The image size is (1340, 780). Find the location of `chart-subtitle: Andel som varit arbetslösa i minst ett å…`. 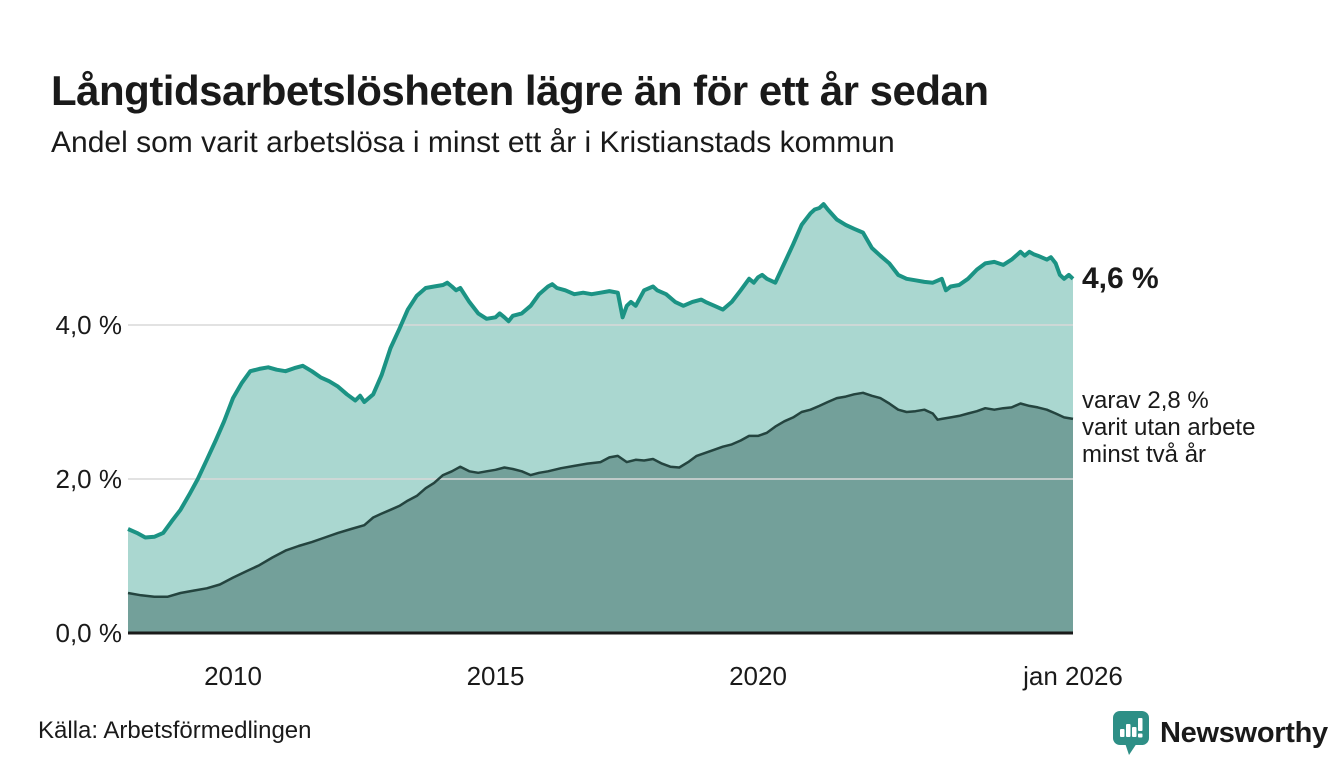

chart-subtitle: Andel som varit arbetslösa i minst ett å… is located at coordinates (473, 142).